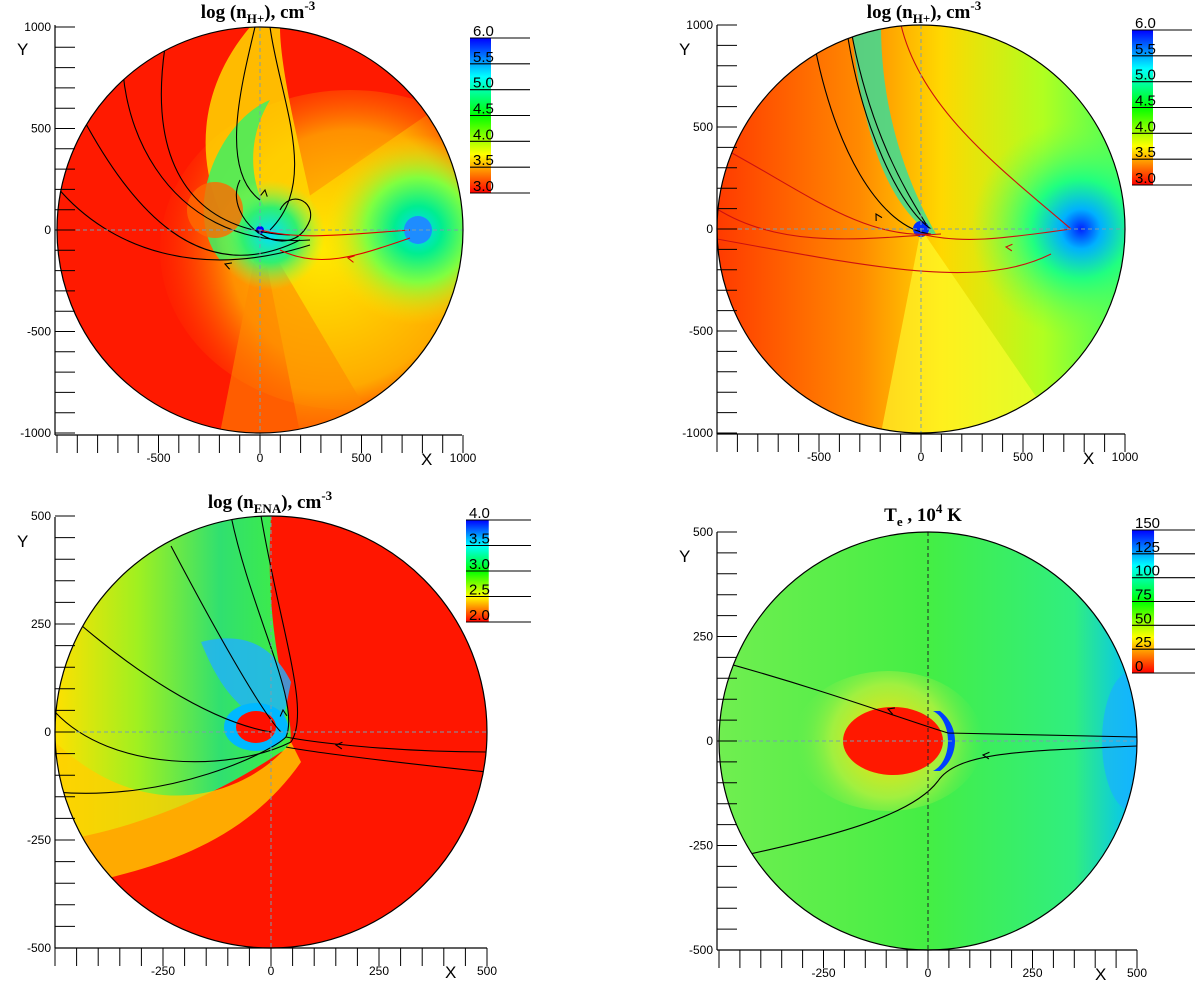  Describe the element at coordinates (463, 458) in the screenshot. I see `x-tick-label: 1000` at that location.